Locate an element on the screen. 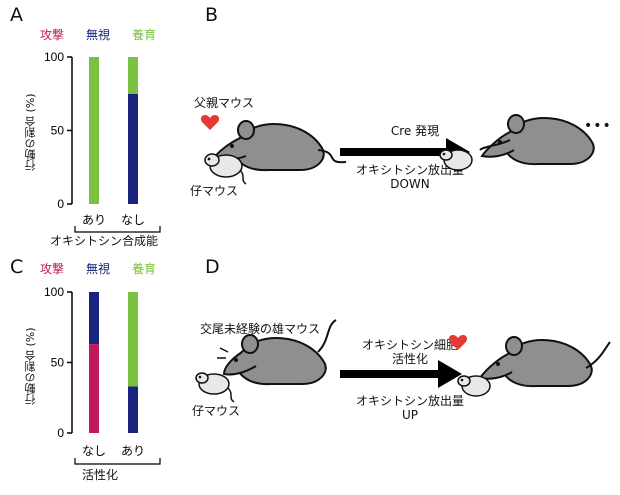 The height and width of the screenshot is (495, 620). bar-1-養育 is located at coordinates (94, 130).